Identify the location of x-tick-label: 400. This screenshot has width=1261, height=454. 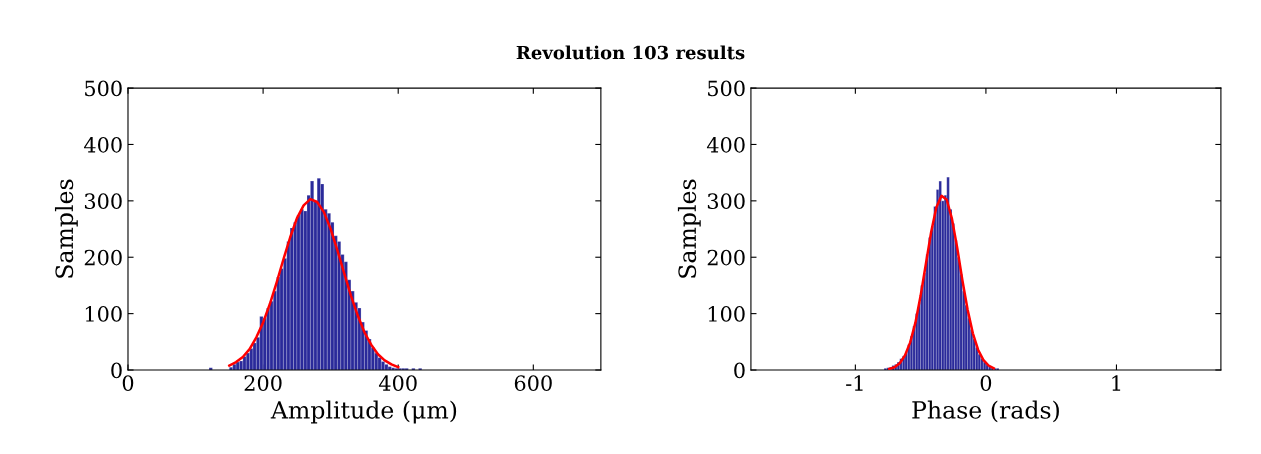
(397, 383).